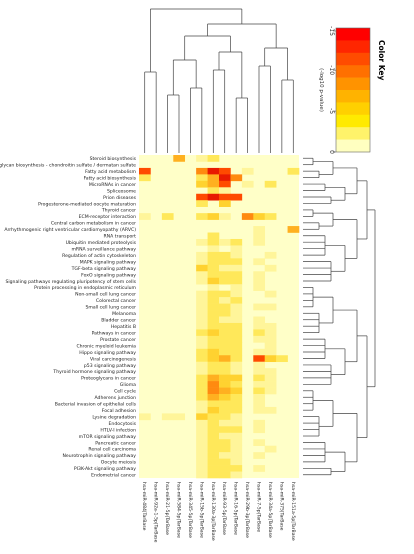  I want to click on row-label: Central carbon metabolism in cancer, so click(93, 224).